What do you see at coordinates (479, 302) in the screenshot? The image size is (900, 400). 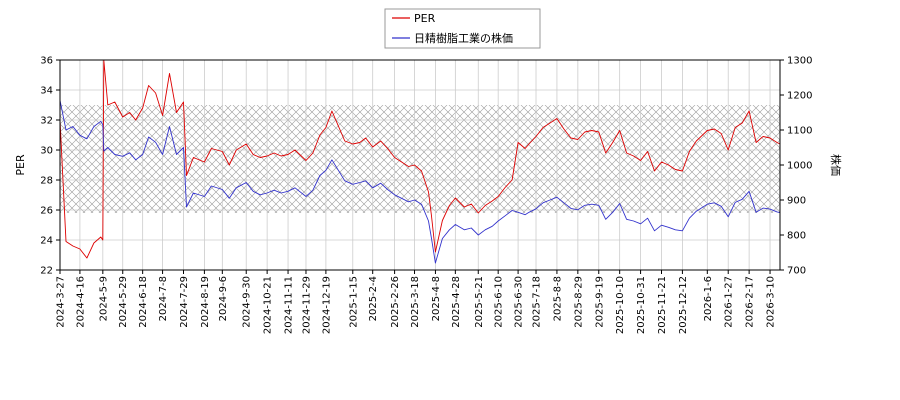 I see `x-tick-label-20: 2025-5-21` at bounding box center [479, 302].